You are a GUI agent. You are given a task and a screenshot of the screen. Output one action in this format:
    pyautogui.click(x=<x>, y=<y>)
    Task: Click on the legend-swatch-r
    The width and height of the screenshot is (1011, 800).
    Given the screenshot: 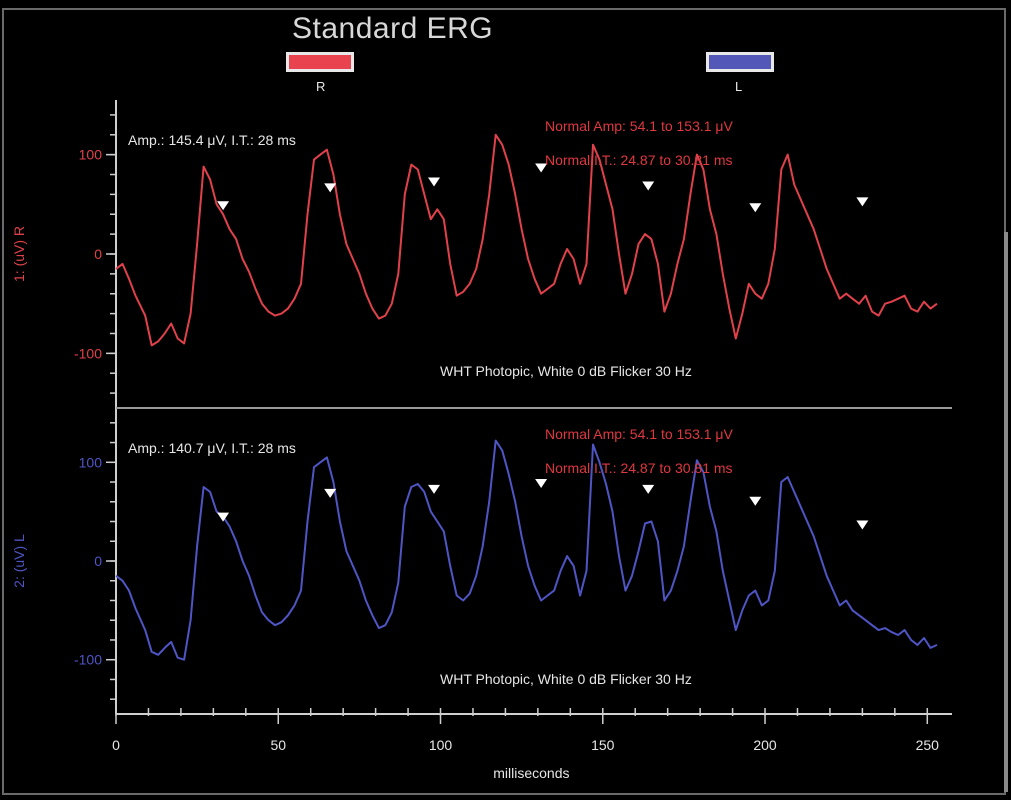 What is the action you would take?
    pyautogui.click(x=320, y=62)
    